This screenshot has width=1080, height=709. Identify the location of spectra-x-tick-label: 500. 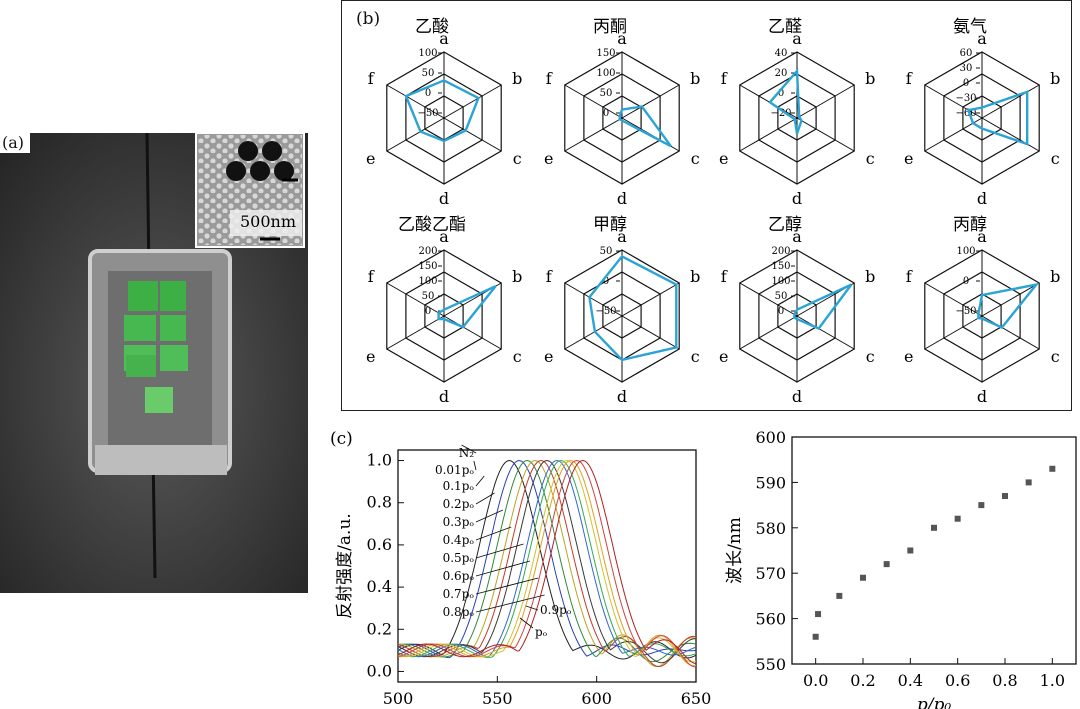
(398, 698).